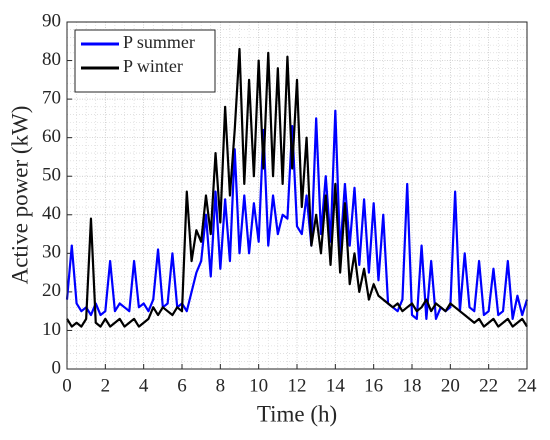 This screenshot has width=550, height=440. Describe the element at coordinates (51, 136) in the screenshot. I see `y-tick-label: 60` at that location.